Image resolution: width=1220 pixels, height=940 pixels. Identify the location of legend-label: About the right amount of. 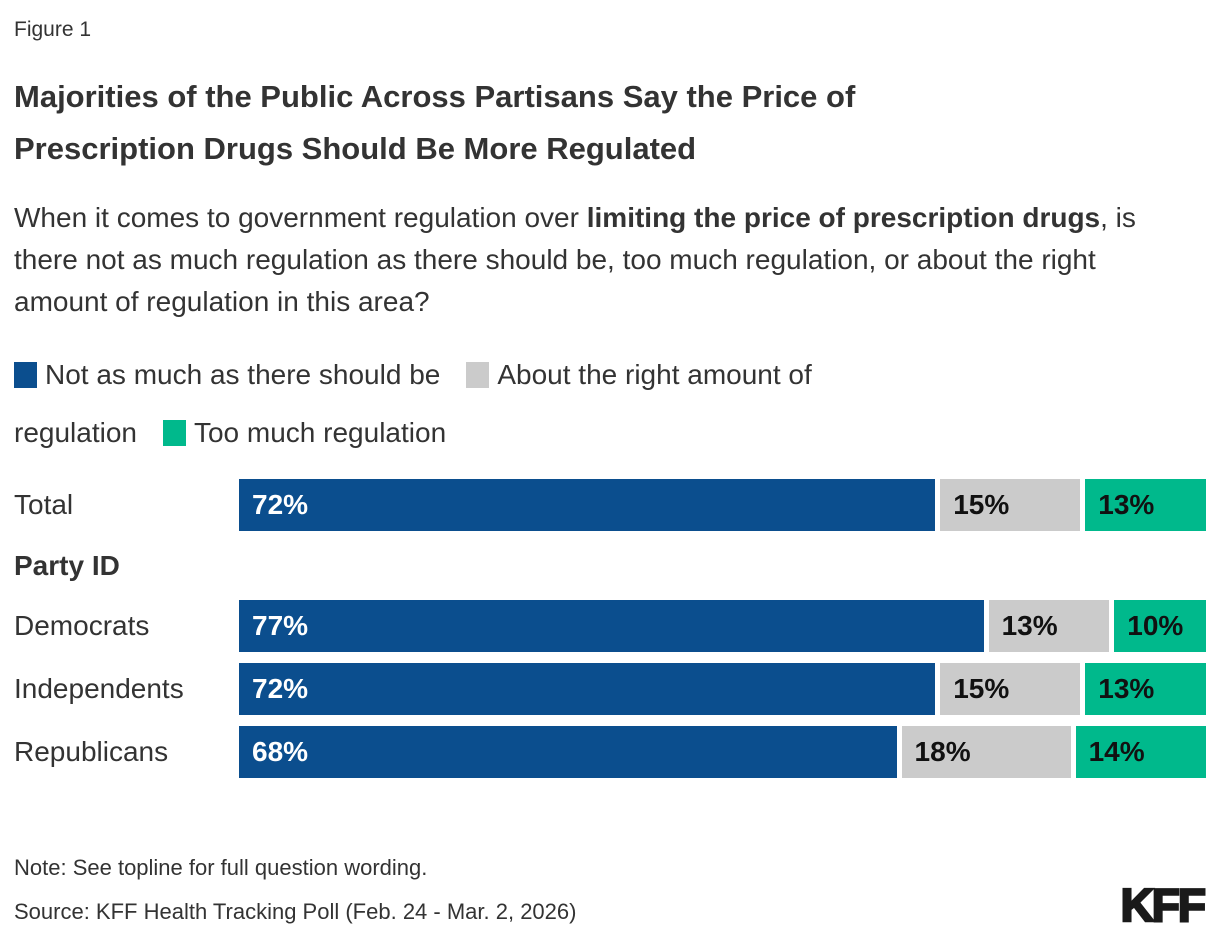
(654, 374).